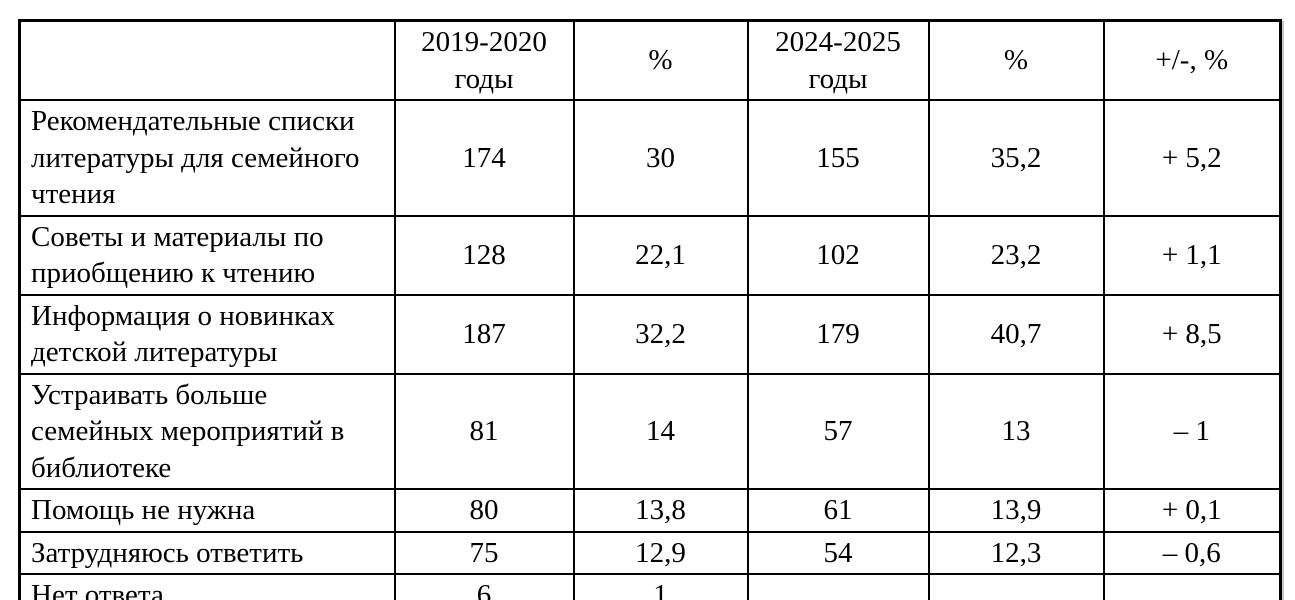 The width and height of the screenshot is (1295, 600). I want to click on value-cell: 30, so click(660, 158).